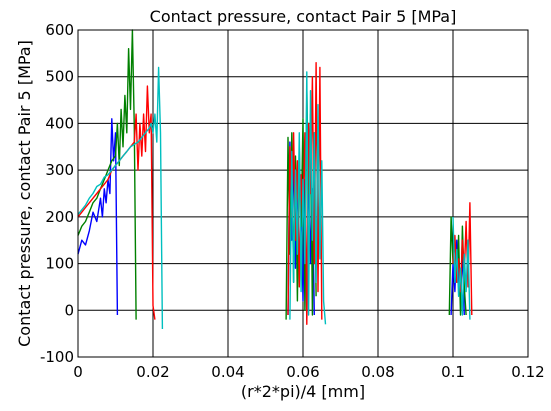 The width and height of the screenshot is (551, 411). I want to click on x-tick-label: 0.08, so click(377, 372).